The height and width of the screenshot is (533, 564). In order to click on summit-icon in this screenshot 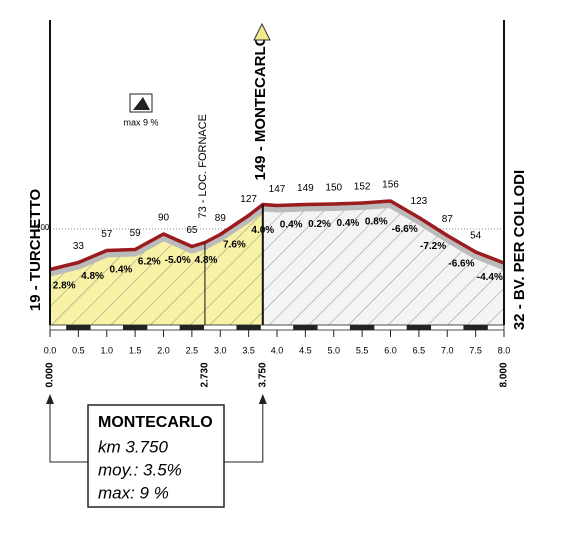, I will do `click(262, 31)`.